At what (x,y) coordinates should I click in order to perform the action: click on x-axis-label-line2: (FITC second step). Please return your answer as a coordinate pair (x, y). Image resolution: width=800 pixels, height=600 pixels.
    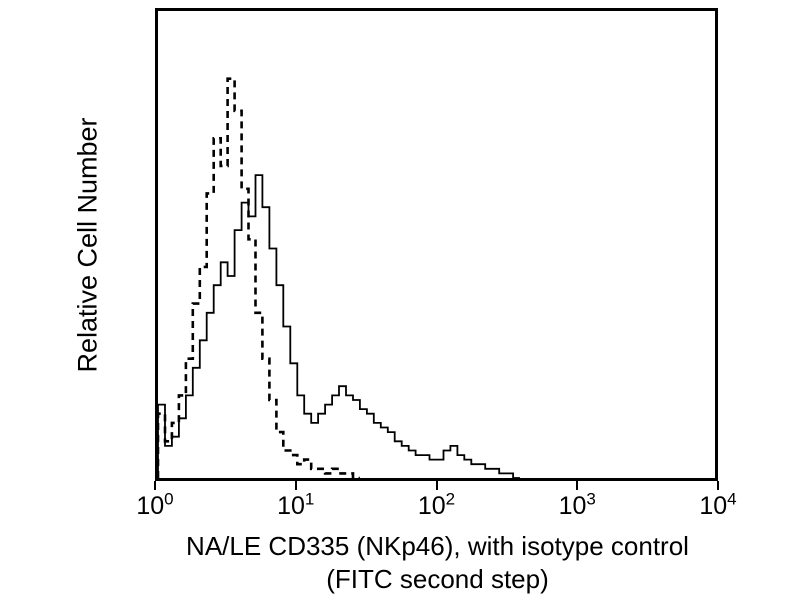
    Looking at the image, I should click on (437, 579).